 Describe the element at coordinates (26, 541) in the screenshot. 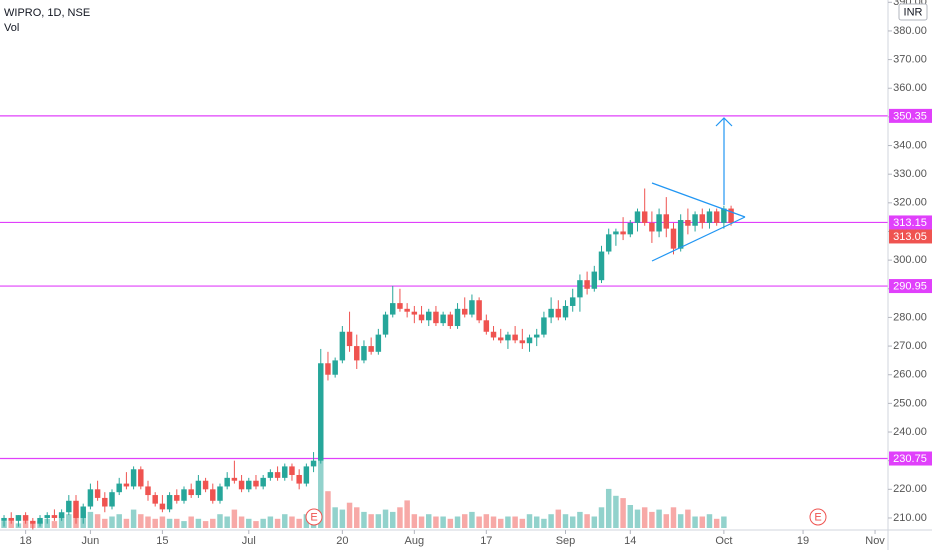

I see `x-tick-label: 18` at that location.